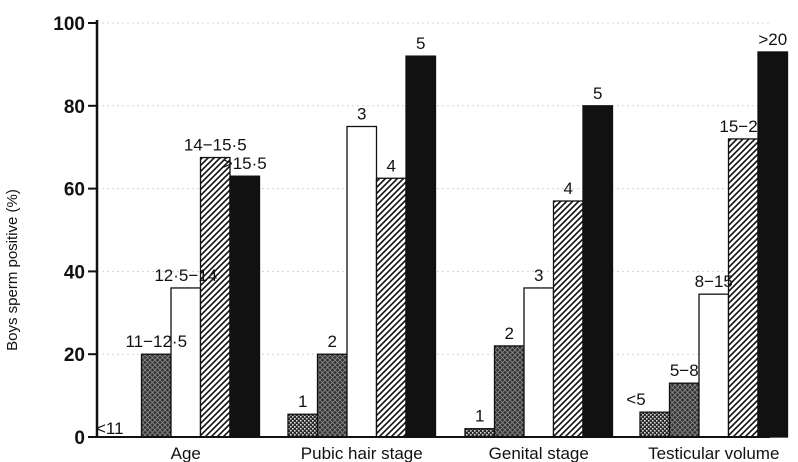 The image size is (798, 462). What do you see at coordinates (156, 341) in the screenshot?
I see `bar-label: 11−12·5` at bounding box center [156, 341].